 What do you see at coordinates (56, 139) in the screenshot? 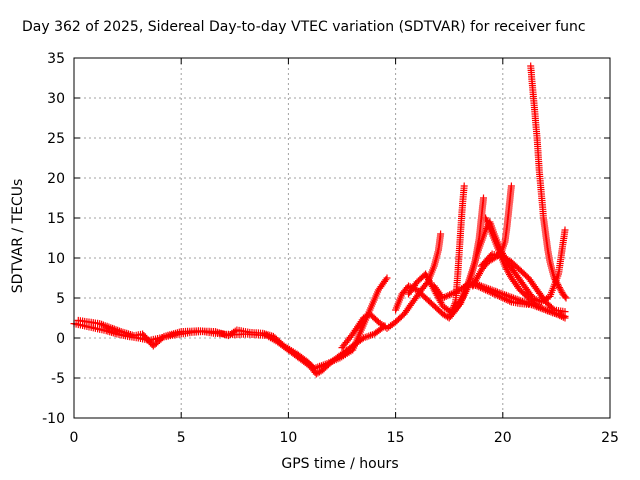
I see `y-tick-label: 25` at bounding box center [56, 139].